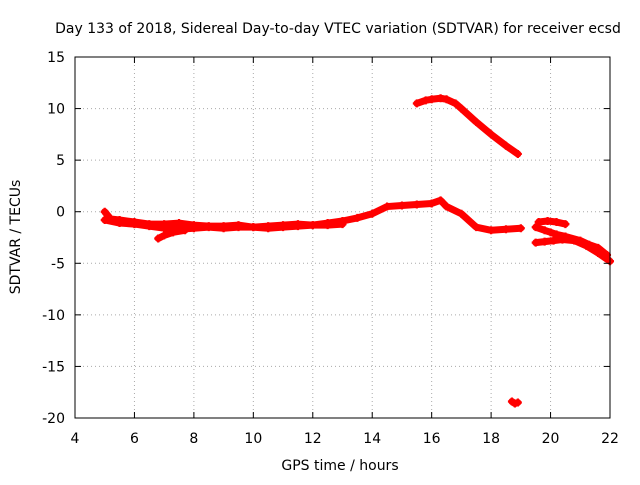  Describe the element at coordinates (572, 250) in the screenshot. I see `series-late-lower` at that location.